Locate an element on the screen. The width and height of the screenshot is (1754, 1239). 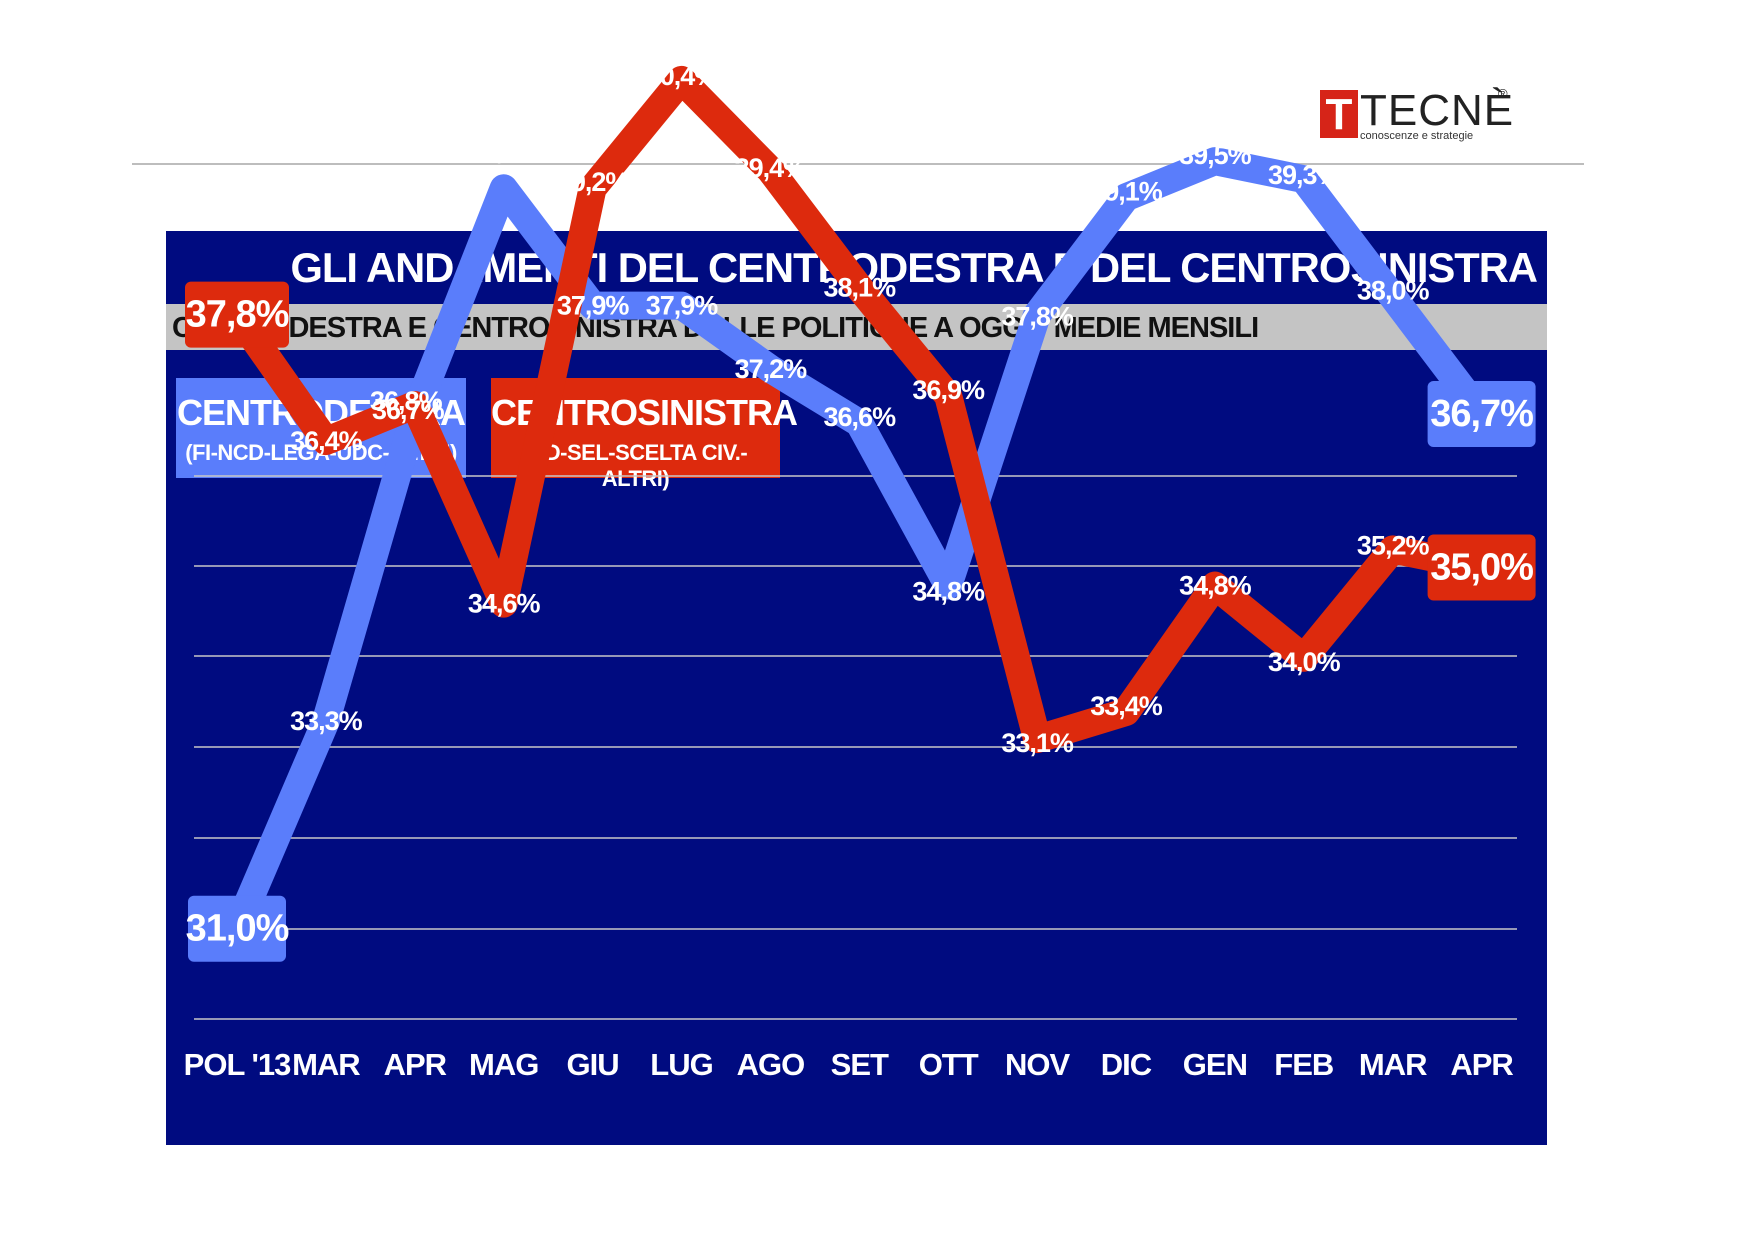
data-label: 31,0% is located at coordinates (237, 929).